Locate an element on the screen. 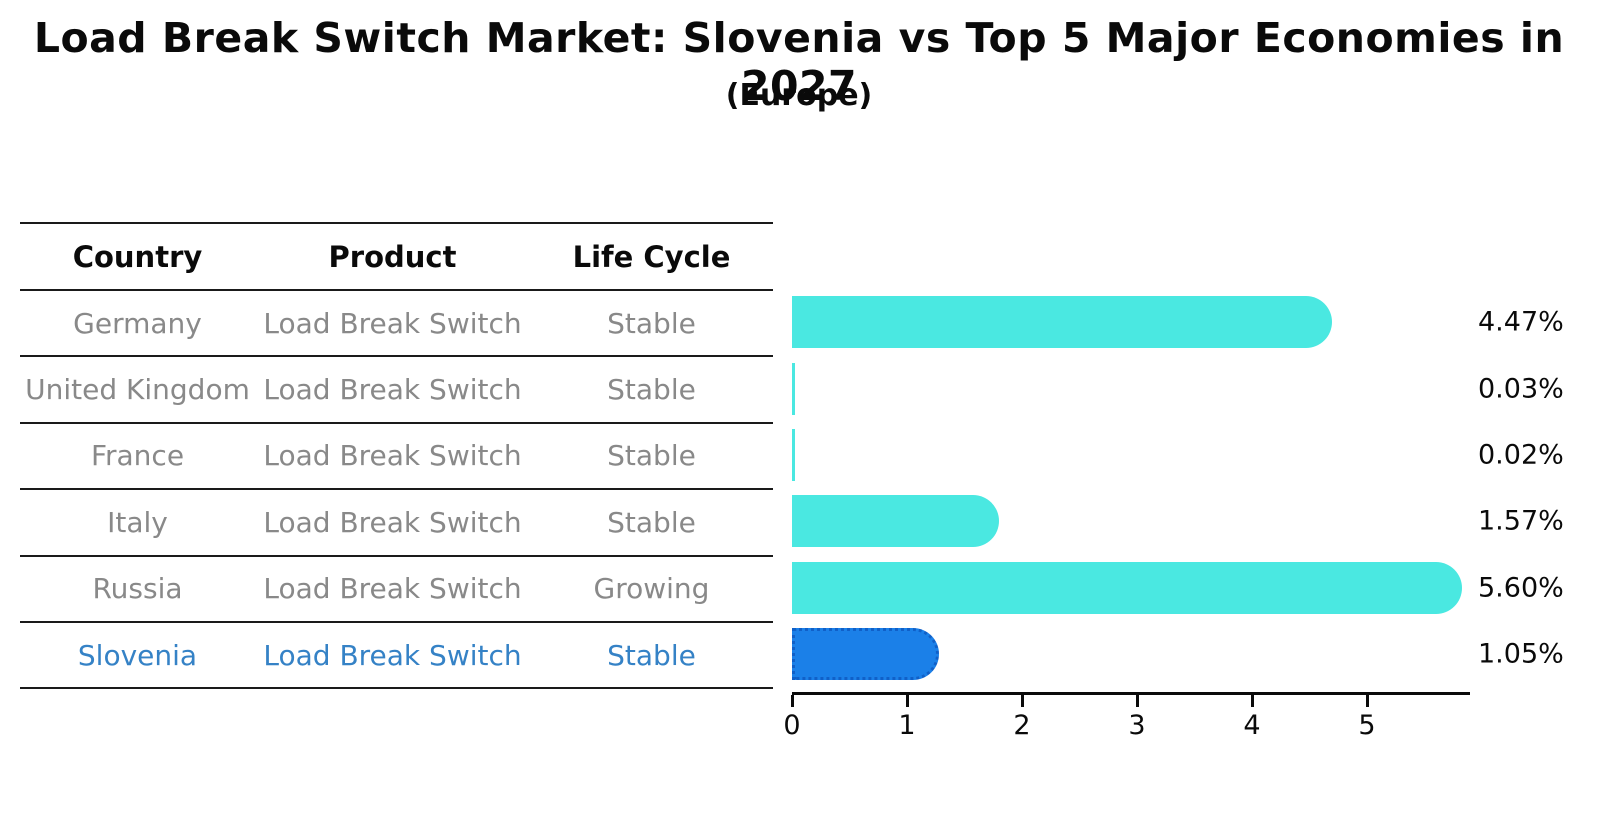 The width and height of the screenshot is (1598, 823). table-row: Slovenia Load Break Switch Stable is located at coordinates (396, 656).